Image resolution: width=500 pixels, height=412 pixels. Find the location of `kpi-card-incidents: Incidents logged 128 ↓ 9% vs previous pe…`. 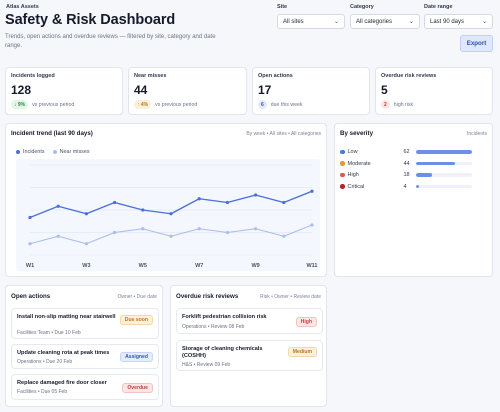

kpi-card-incidents: Incidents logged 128 ↓ 9% vs previous pe… is located at coordinates (64, 91).